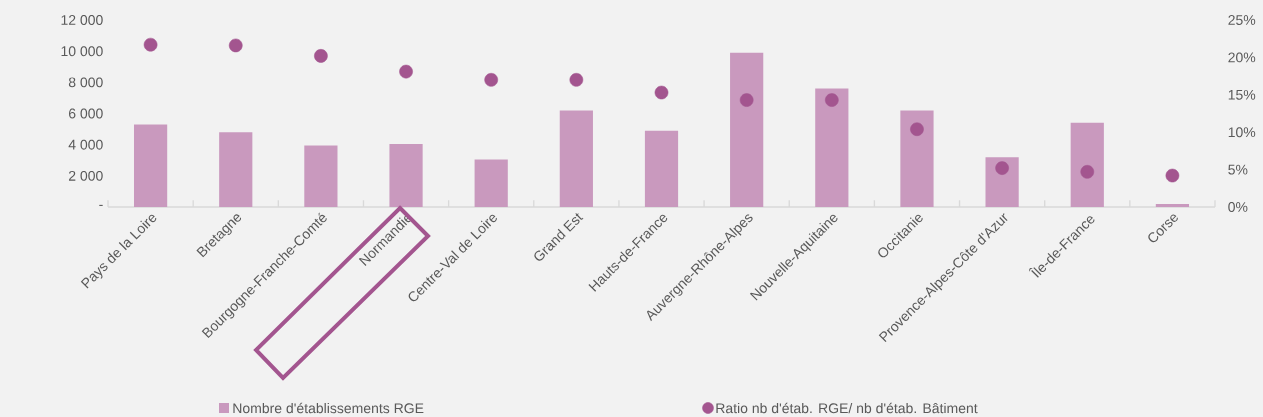  Describe the element at coordinates (85, 175) in the screenshot. I see `y-tick-label: 2 000` at that location.